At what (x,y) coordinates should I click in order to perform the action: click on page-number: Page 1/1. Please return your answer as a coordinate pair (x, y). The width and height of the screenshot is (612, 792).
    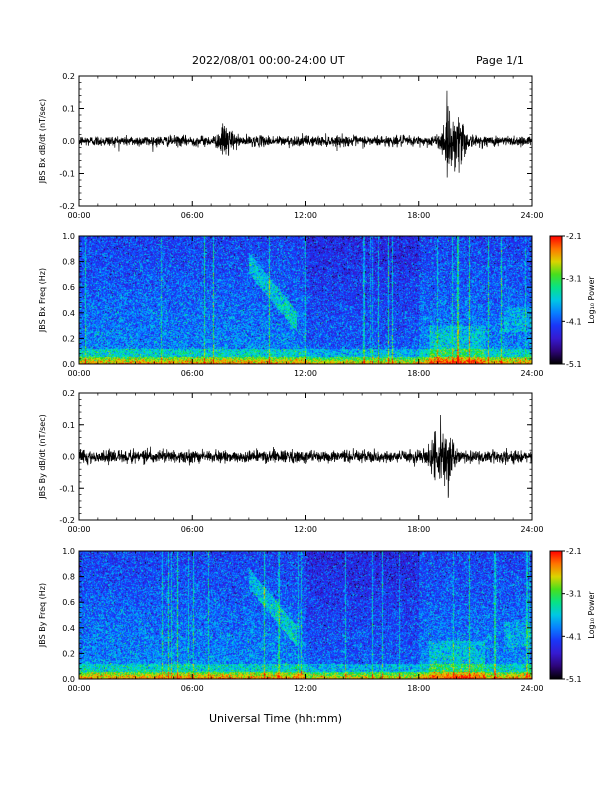
    Looking at the image, I should click on (500, 60).